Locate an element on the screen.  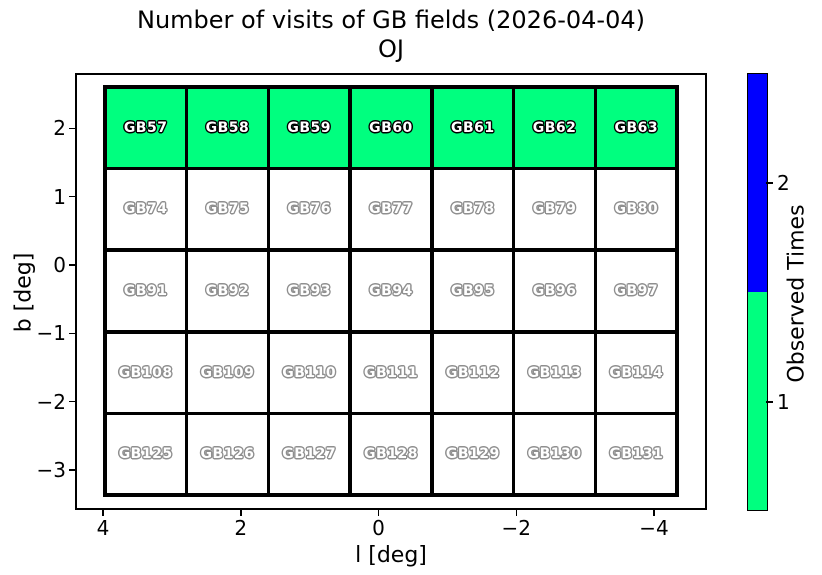
field-label: GB75 is located at coordinates (227, 209).